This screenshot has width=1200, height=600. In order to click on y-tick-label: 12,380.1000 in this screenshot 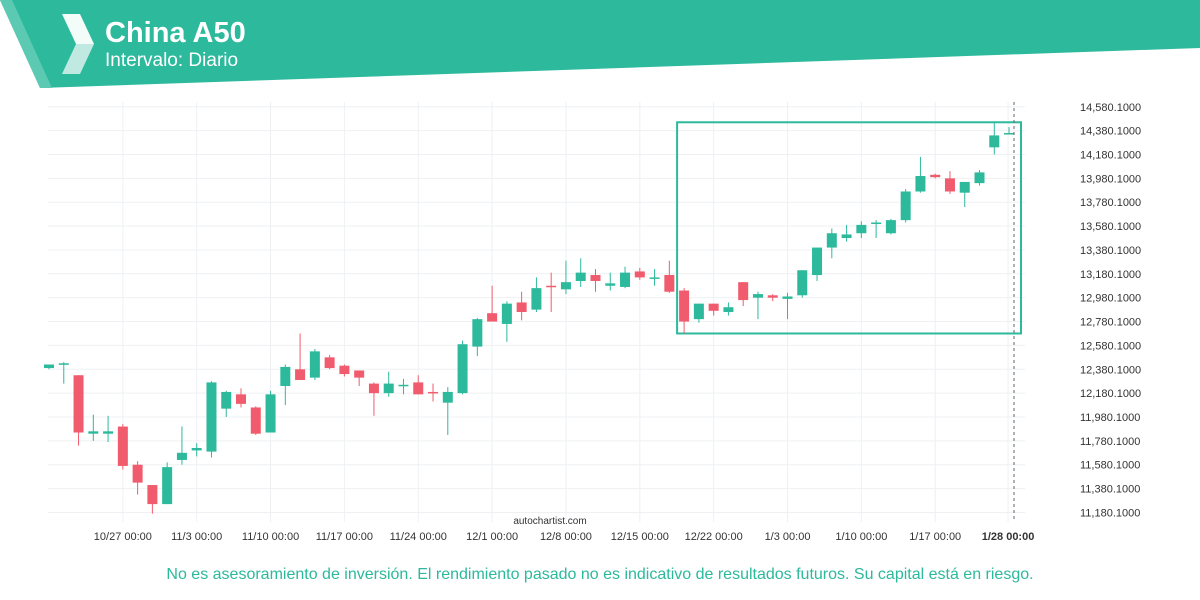, I will do `click(1110, 370)`.